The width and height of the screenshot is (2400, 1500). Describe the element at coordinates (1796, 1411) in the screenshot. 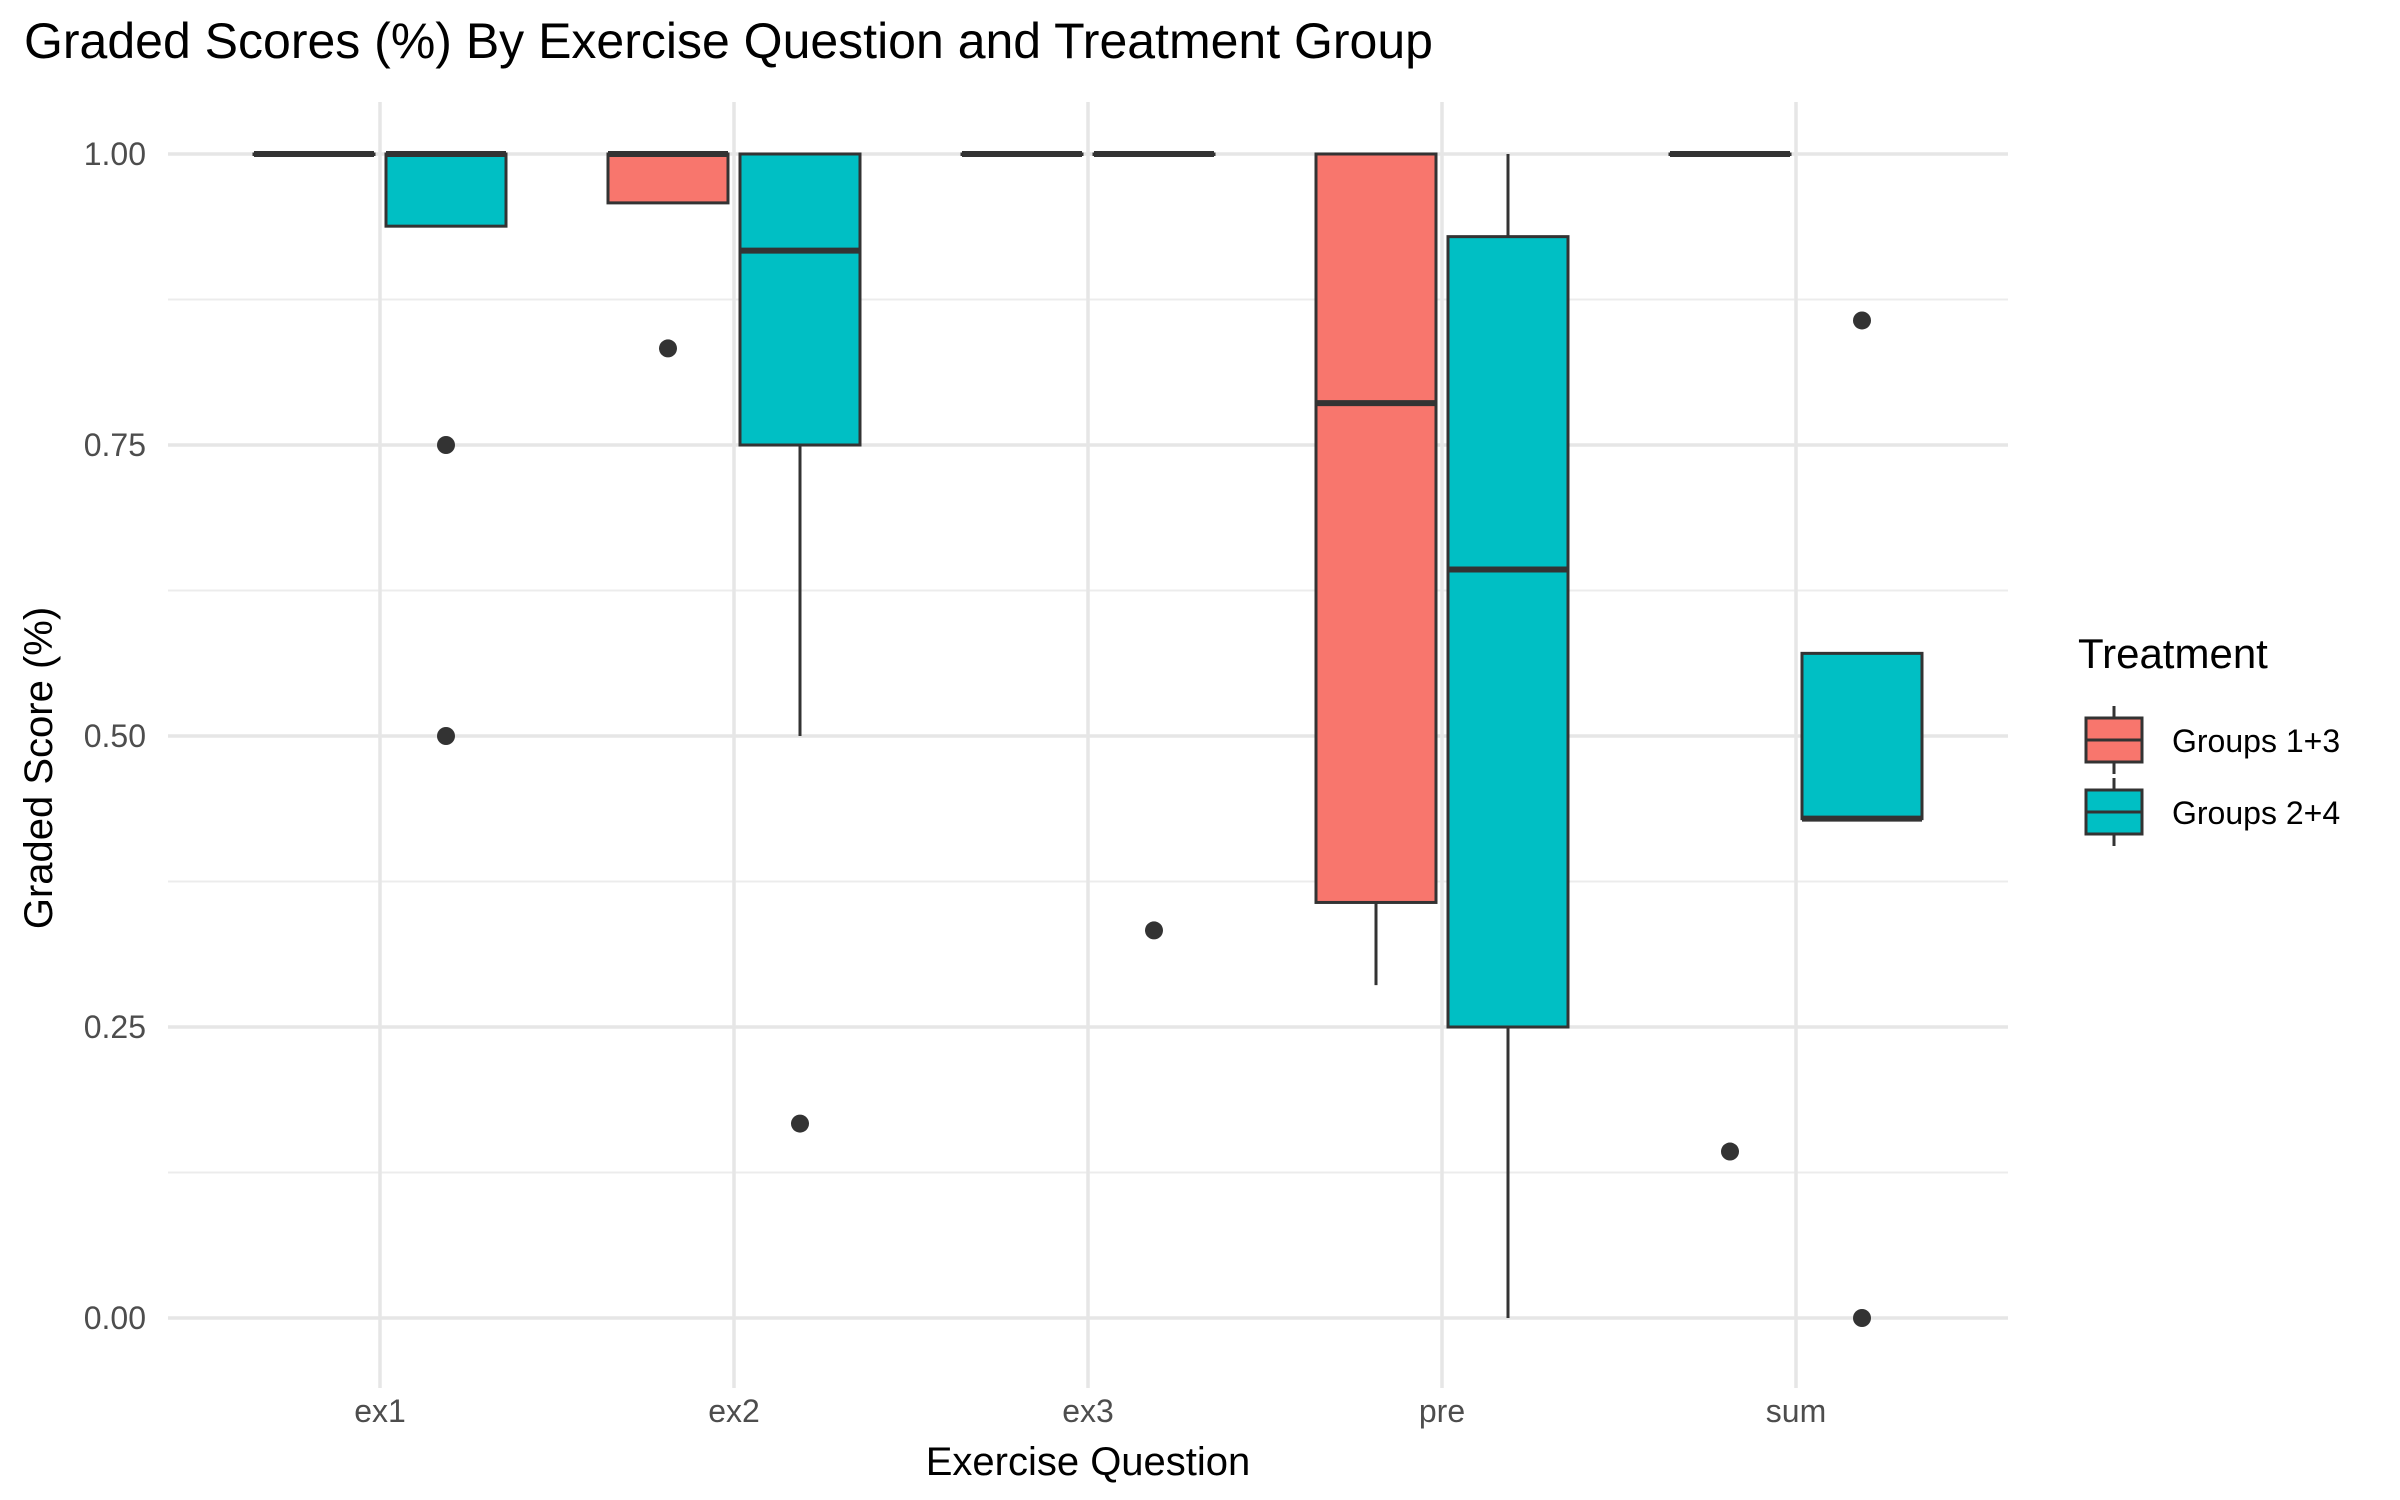

I see `x-tick-label: sum` at that location.